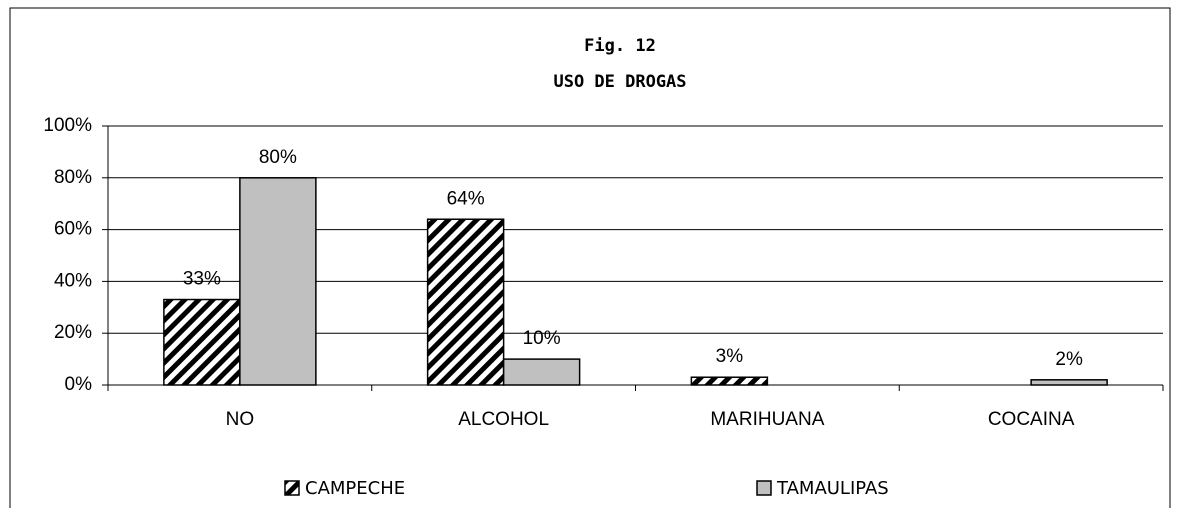  What do you see at coordinates (503, 419) in the screenshot?
I see `x-tick-label: ALCOHOL` at bounding box center [503, 419].